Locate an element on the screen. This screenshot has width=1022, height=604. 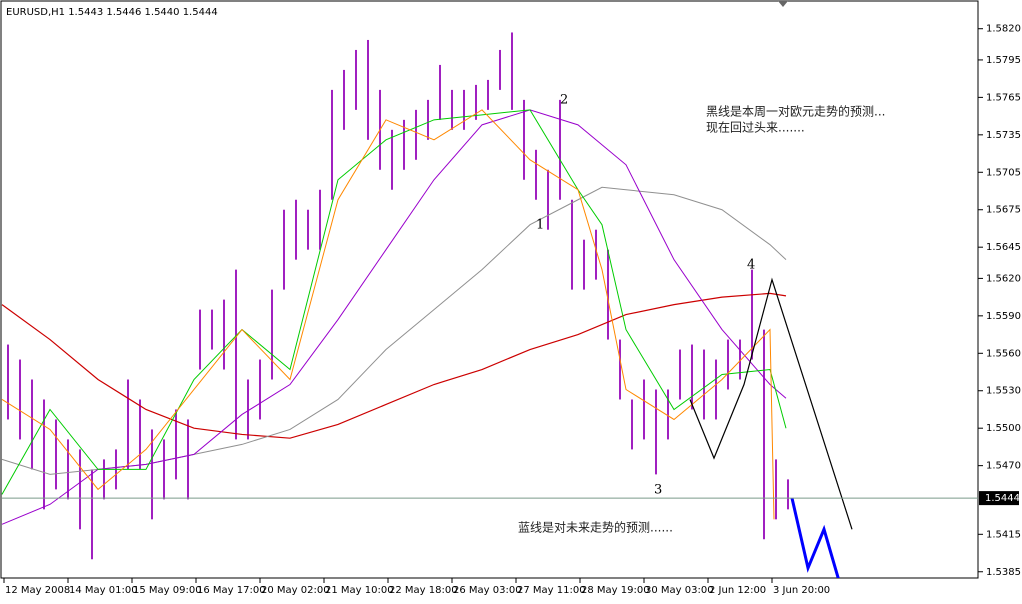
y-tick-label: 1.5765 is located at coordinates (1003, 97).